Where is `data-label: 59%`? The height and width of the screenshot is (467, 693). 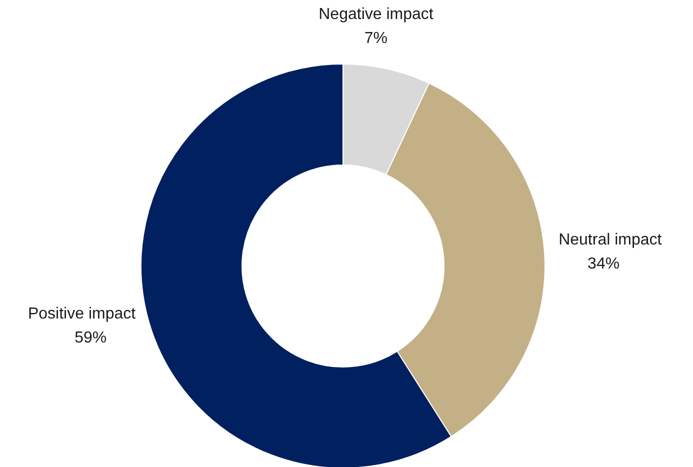
data-label: 59% is located at coordinates (90, 337).